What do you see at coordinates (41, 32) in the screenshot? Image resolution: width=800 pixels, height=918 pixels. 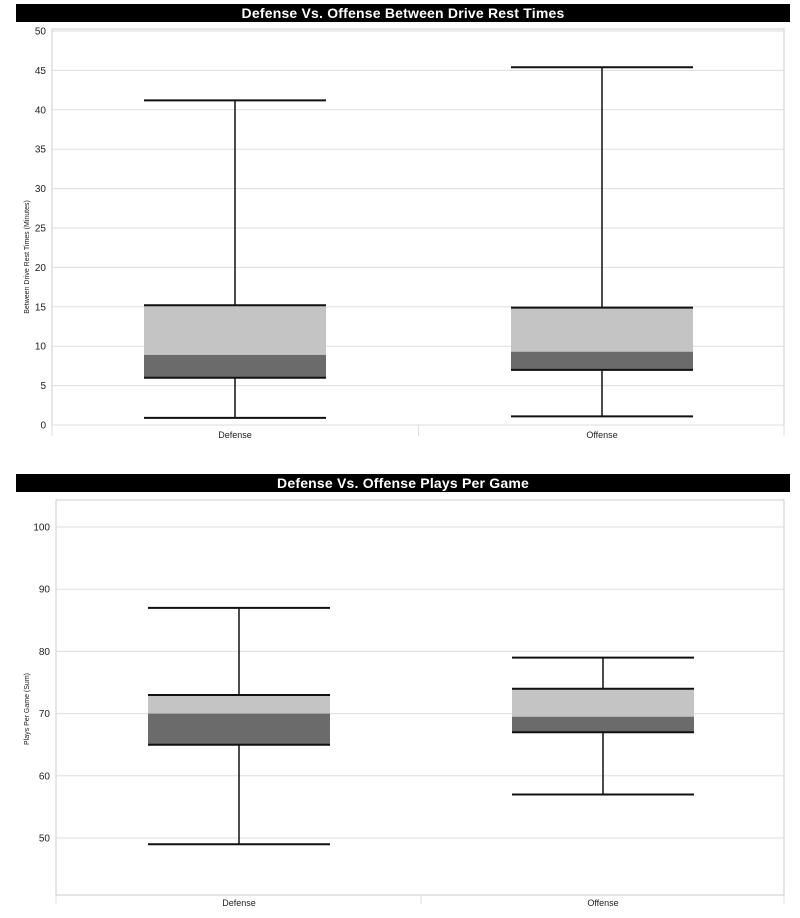 I see `chart1-y-tick-label: 50` at bounding box center [41, 32].